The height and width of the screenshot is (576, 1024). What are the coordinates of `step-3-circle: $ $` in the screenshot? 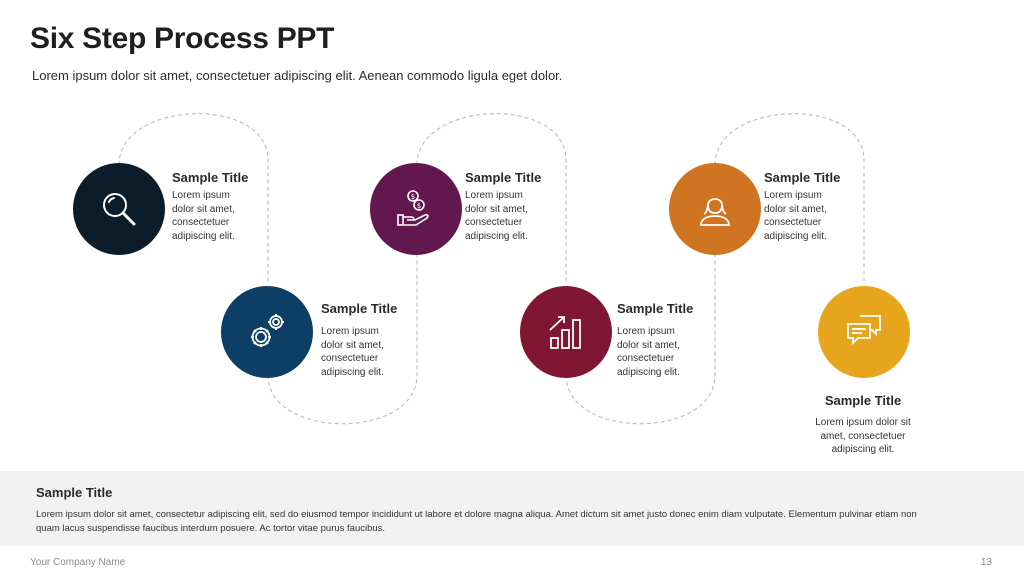 It's located at (416, 209).